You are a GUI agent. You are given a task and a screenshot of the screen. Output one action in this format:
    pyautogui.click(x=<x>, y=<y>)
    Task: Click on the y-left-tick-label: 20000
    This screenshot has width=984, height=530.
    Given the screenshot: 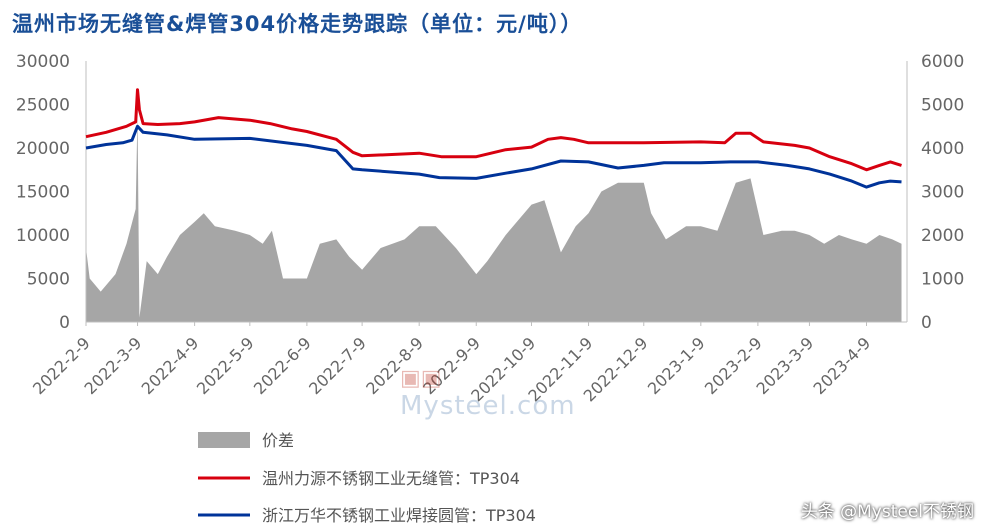 What is the action you would take?
    pyautogui.click(x=43, y=149)
    